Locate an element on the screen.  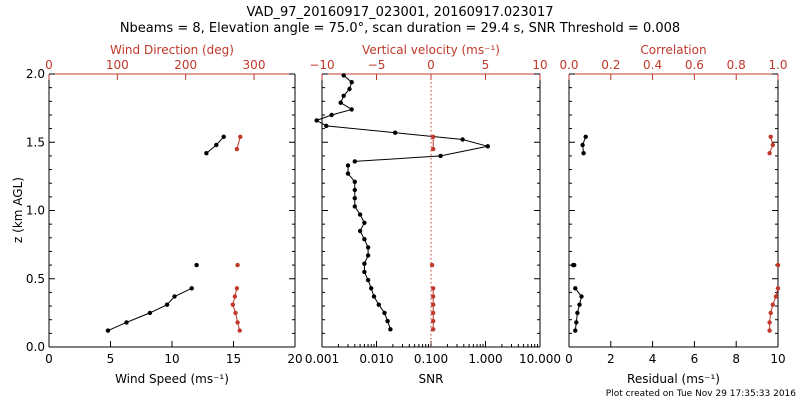
x2-tick-label: 0.2 is located at coordinates (610, 65).